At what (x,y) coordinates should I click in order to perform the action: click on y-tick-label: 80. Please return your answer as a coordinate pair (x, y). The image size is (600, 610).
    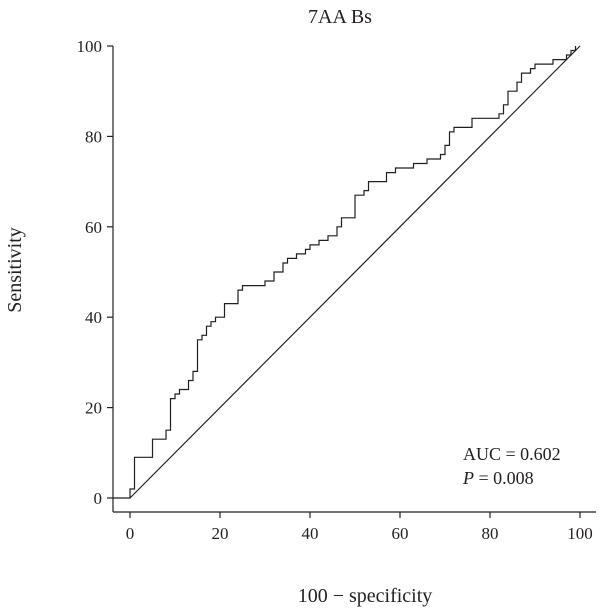
    Looking at the image, I should click on (93, 136).